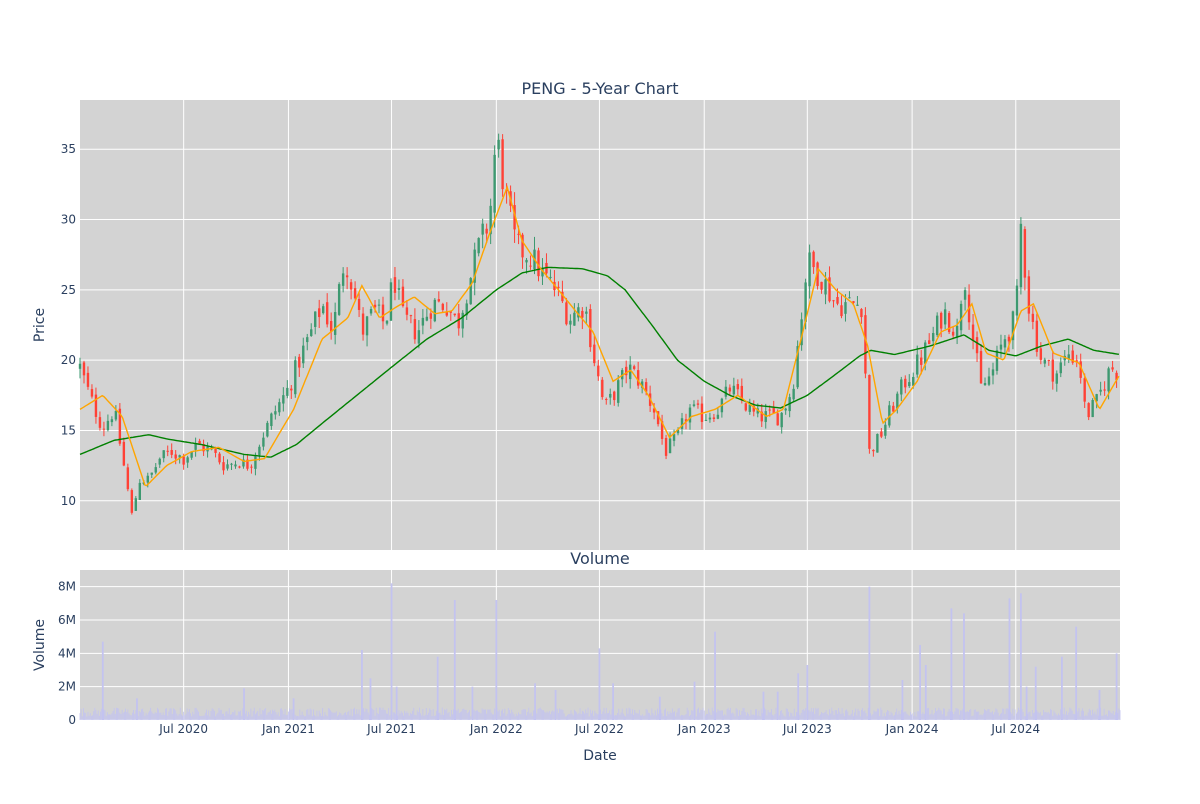  I want to click on x-axis-title: Date, so click(599, 756).